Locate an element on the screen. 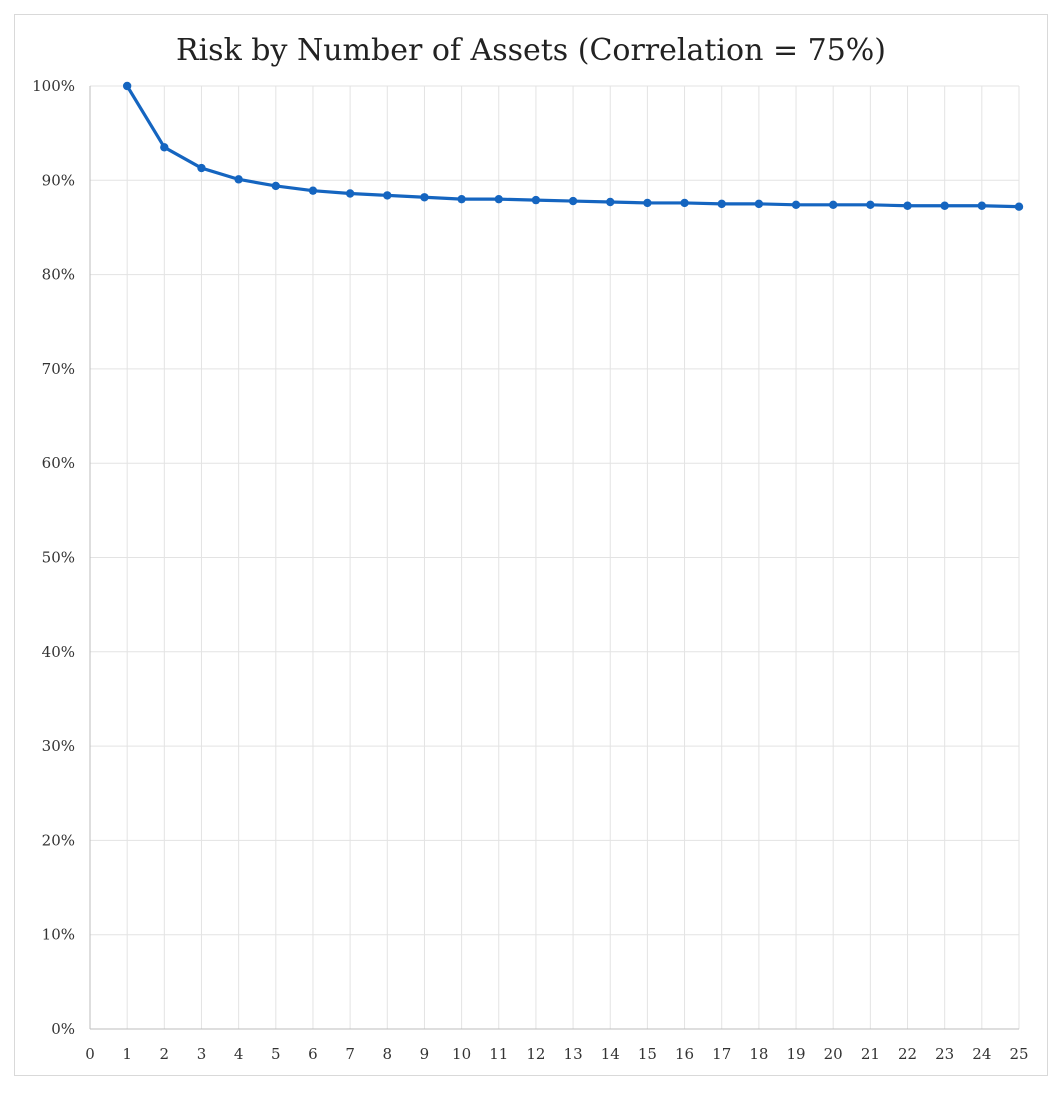 This screenshot has height=1100, width=1062. x-tick-label: 15 is located at coordinates (647, 1054).